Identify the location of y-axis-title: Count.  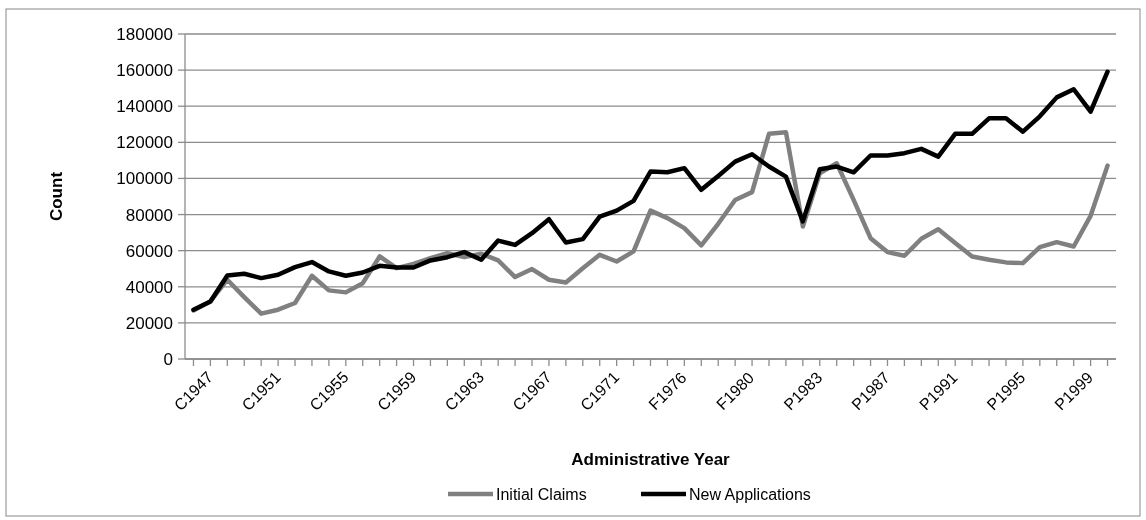
(56, 196).